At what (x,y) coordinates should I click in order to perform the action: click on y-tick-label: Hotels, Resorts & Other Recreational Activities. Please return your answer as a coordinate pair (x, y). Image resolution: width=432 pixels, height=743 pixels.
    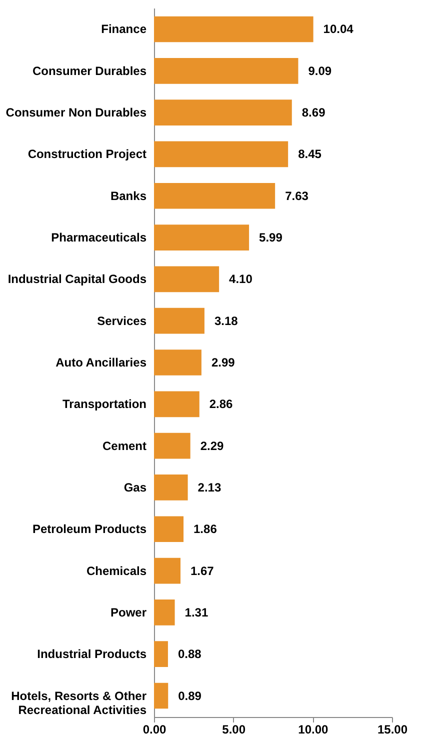
    Looking at the image, I should click on (79, 702).